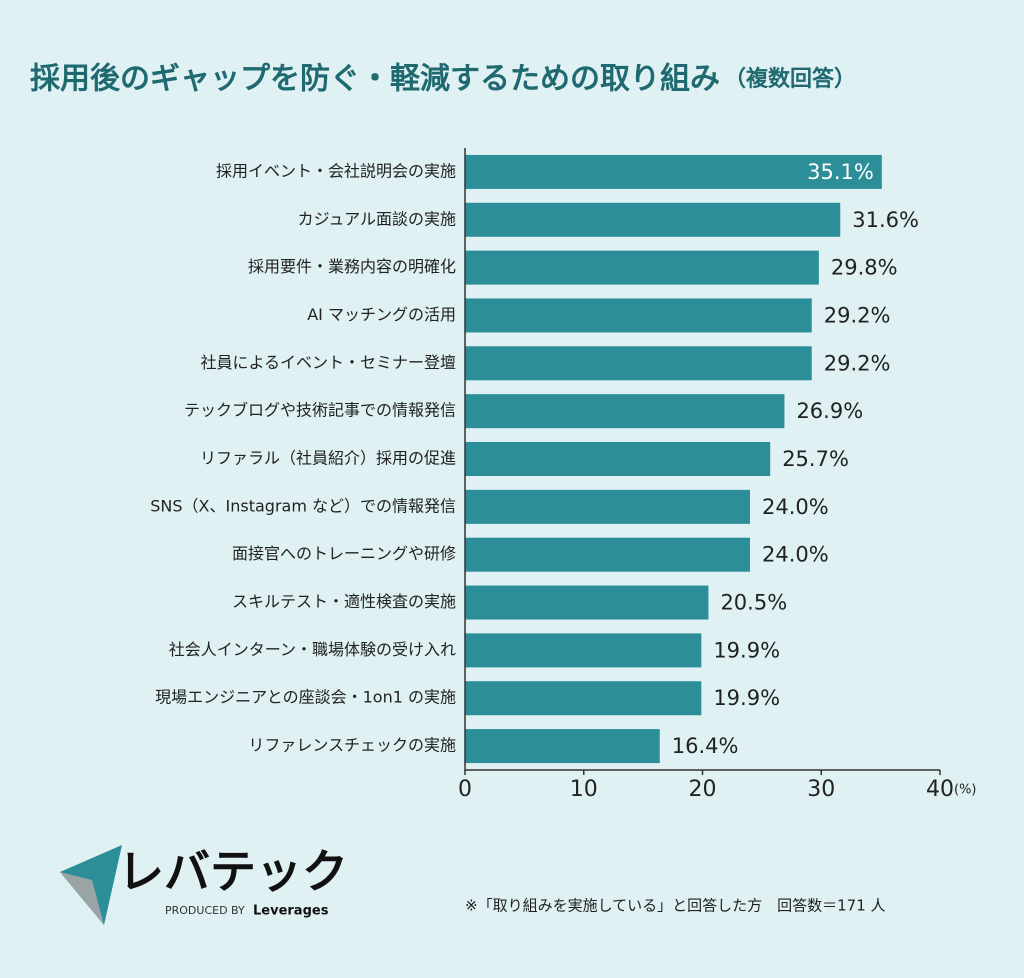 The height and width of the screenshot is (978, 1024). Describe the element at coordinates (82, 898) in the screenshot. I see `logo-mark-shade` at that location.